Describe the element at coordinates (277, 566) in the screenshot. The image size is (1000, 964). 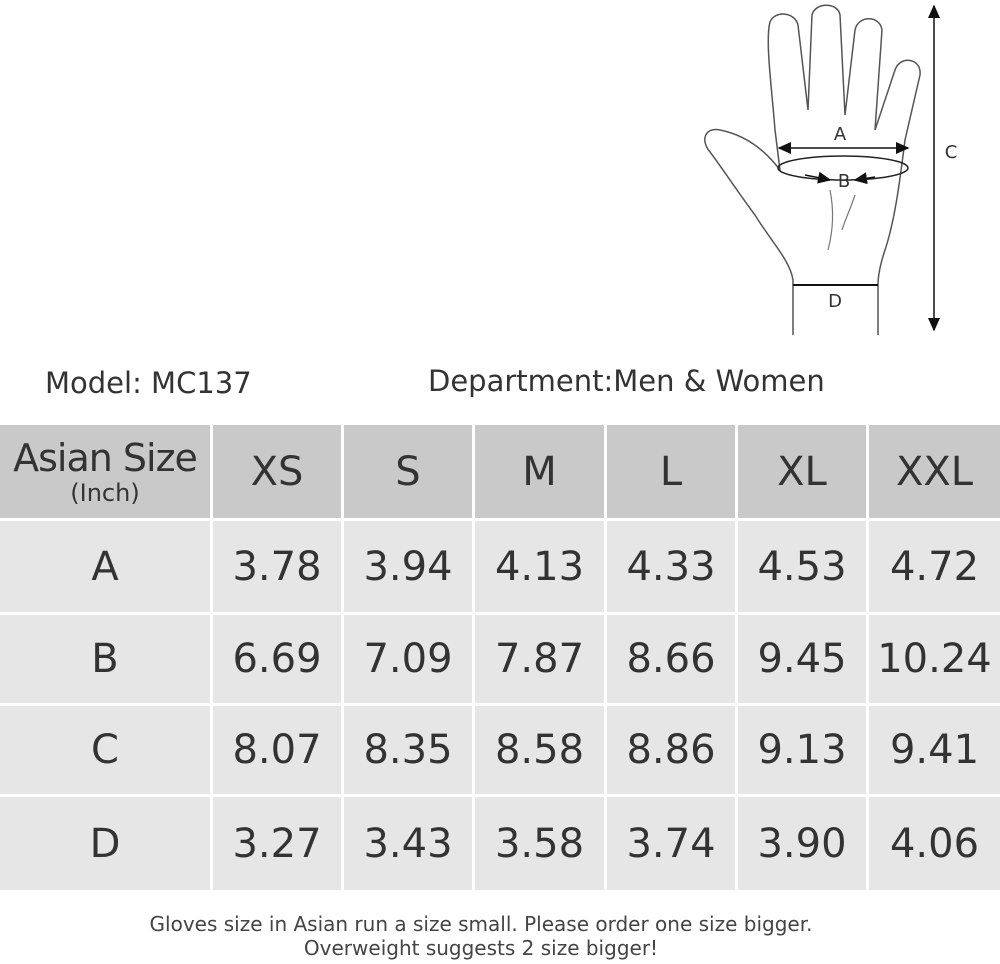
I see `value-cell: 3.78` at that location.